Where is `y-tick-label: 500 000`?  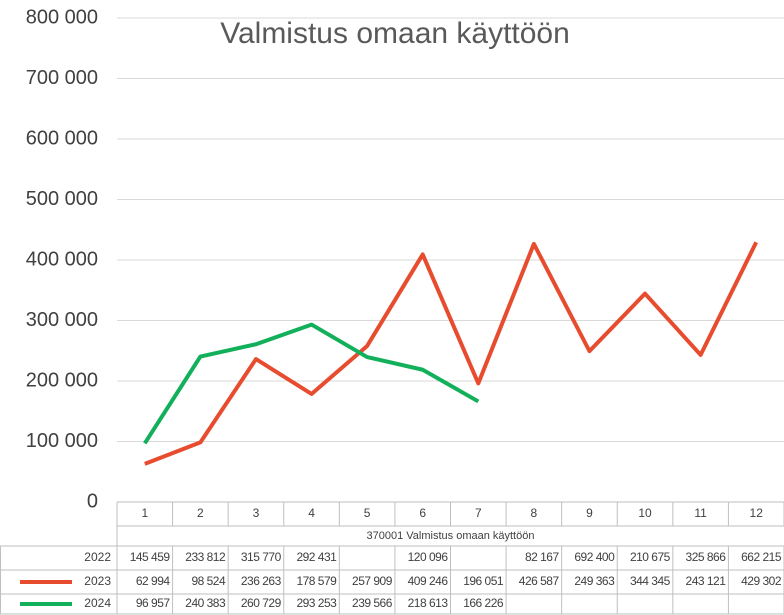 y-tick-label: 500 000 is located at coordinates (62, 199).